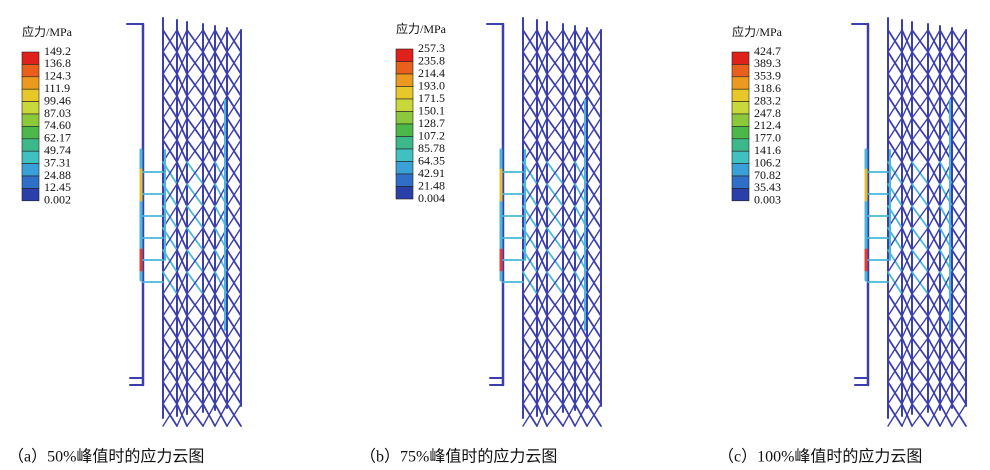  What do you see at coordinates (820, 456) in the screenshot?
I see `caption: （c）100%峰值时的应力云图` at bounding box center [820, 456].